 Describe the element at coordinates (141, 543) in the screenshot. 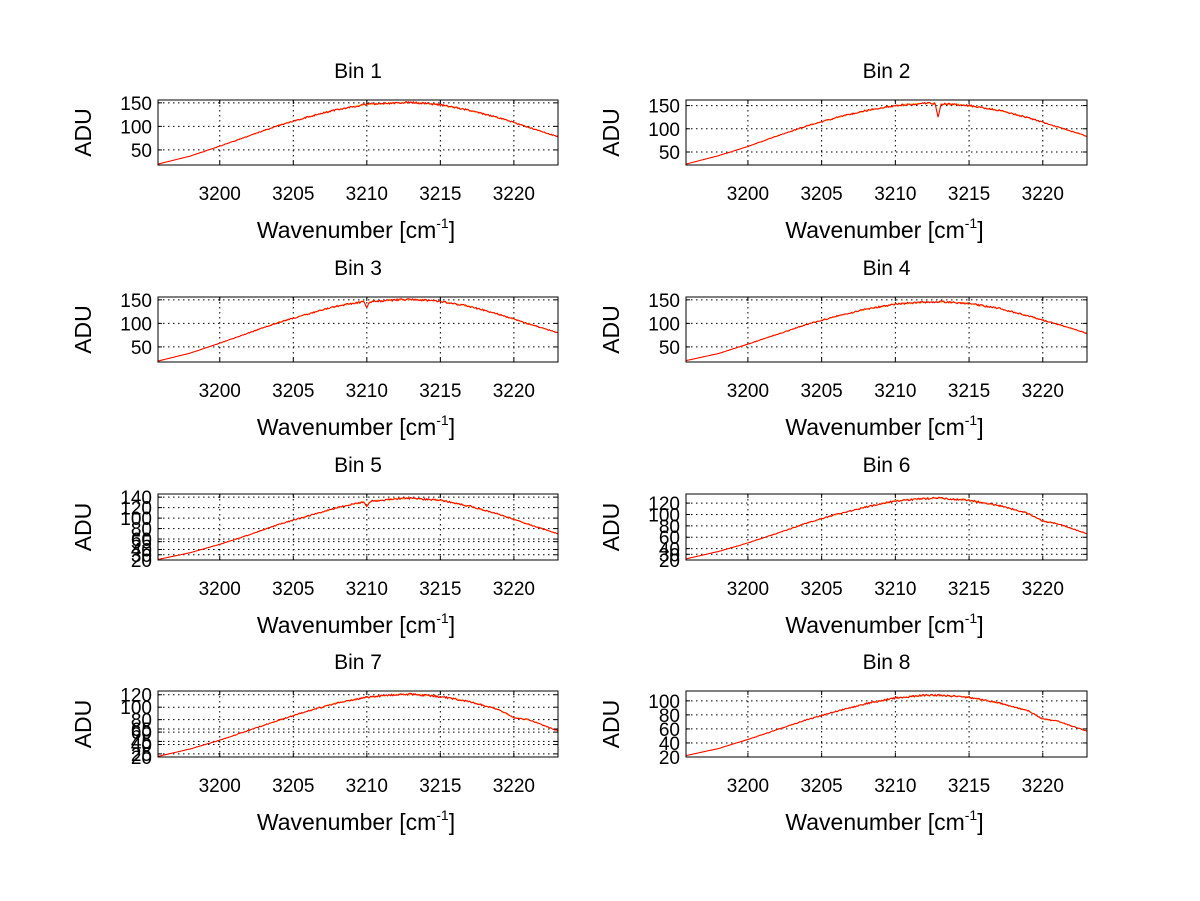

I see `y-tick-label: 55` at that location.